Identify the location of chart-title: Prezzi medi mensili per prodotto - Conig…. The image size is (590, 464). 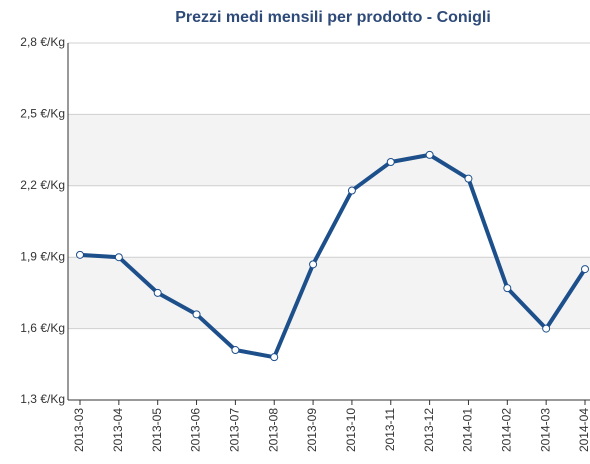
(333, 17).